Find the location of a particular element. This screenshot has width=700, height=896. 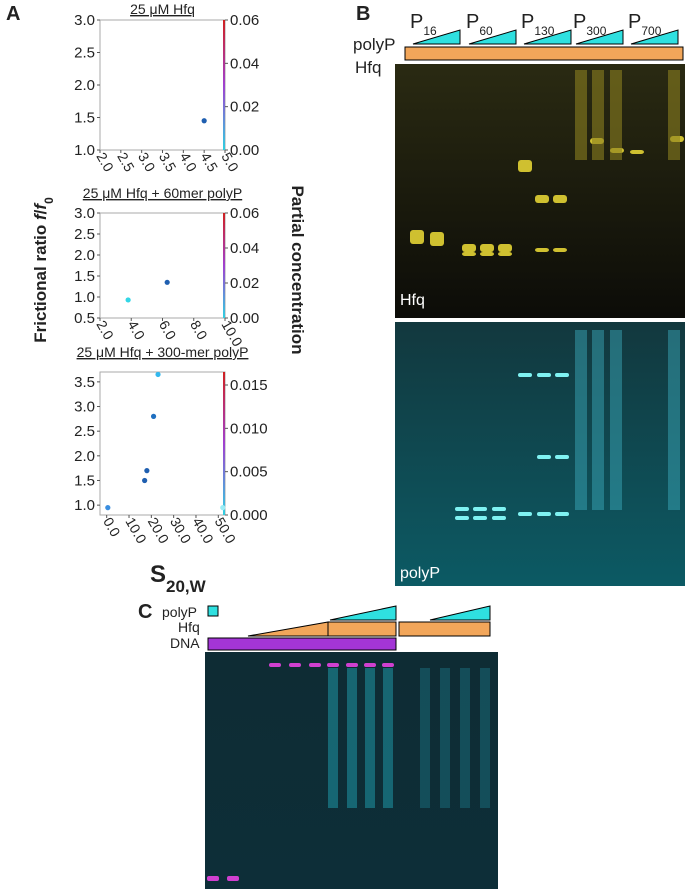

y-tick-label: 0.5 is located at coordinates (84, 318).